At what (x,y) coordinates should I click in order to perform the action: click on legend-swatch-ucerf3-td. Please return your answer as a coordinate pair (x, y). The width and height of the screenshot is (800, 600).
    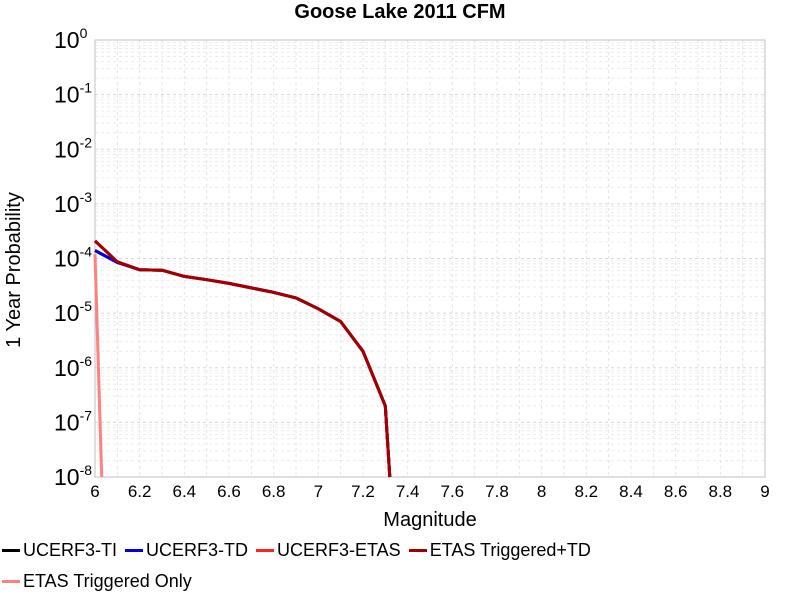
    Looking at the image, I should click on (134, 550).